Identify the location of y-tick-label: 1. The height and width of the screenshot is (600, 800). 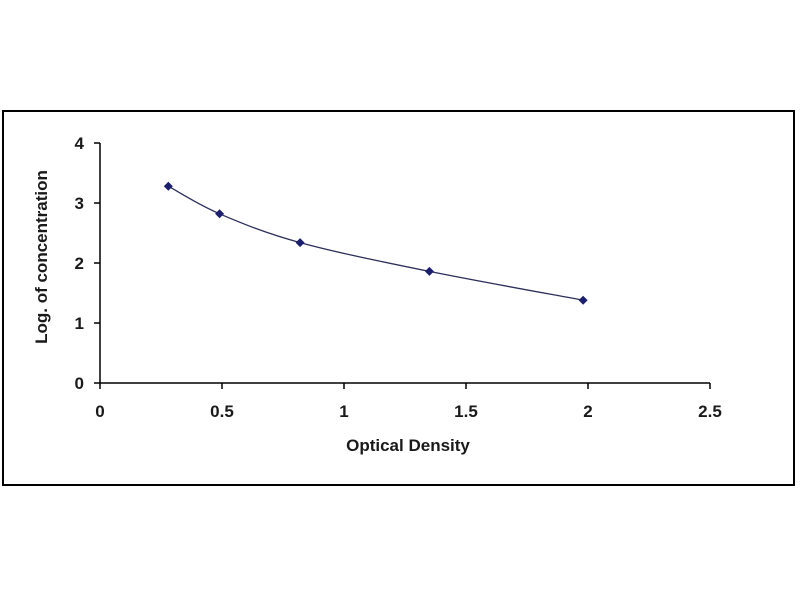
(79, 323).